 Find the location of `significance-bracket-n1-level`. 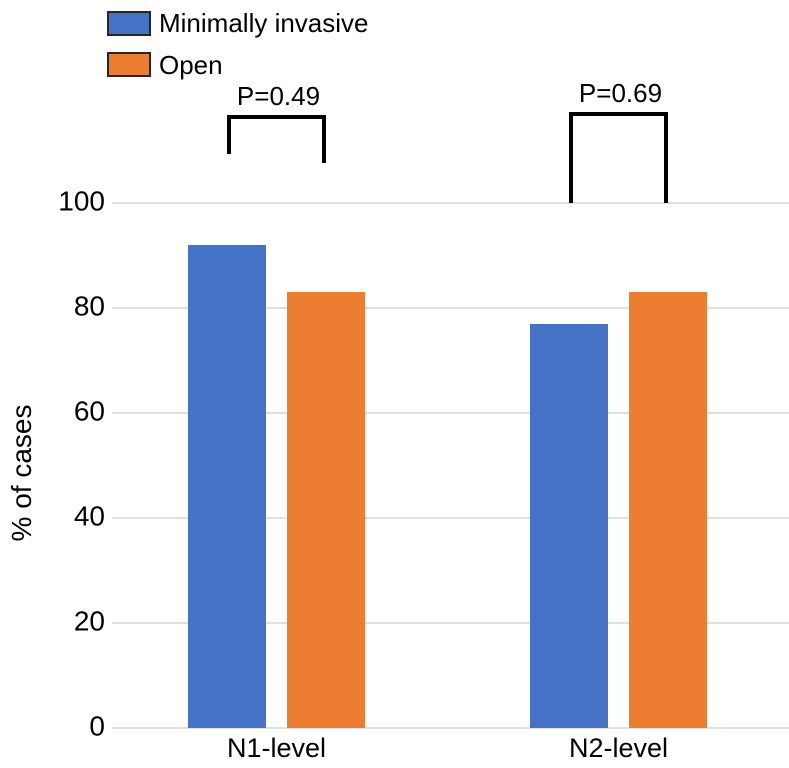

significance-bracket-n1-level is located at coordinates (276, 139).